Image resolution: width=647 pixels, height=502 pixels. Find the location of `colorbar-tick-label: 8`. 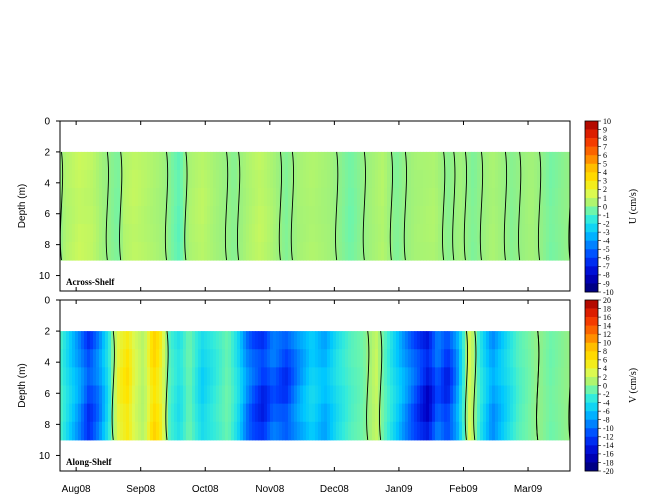

colorbar-tick-label: 8 is located at coordinates (605, 138).